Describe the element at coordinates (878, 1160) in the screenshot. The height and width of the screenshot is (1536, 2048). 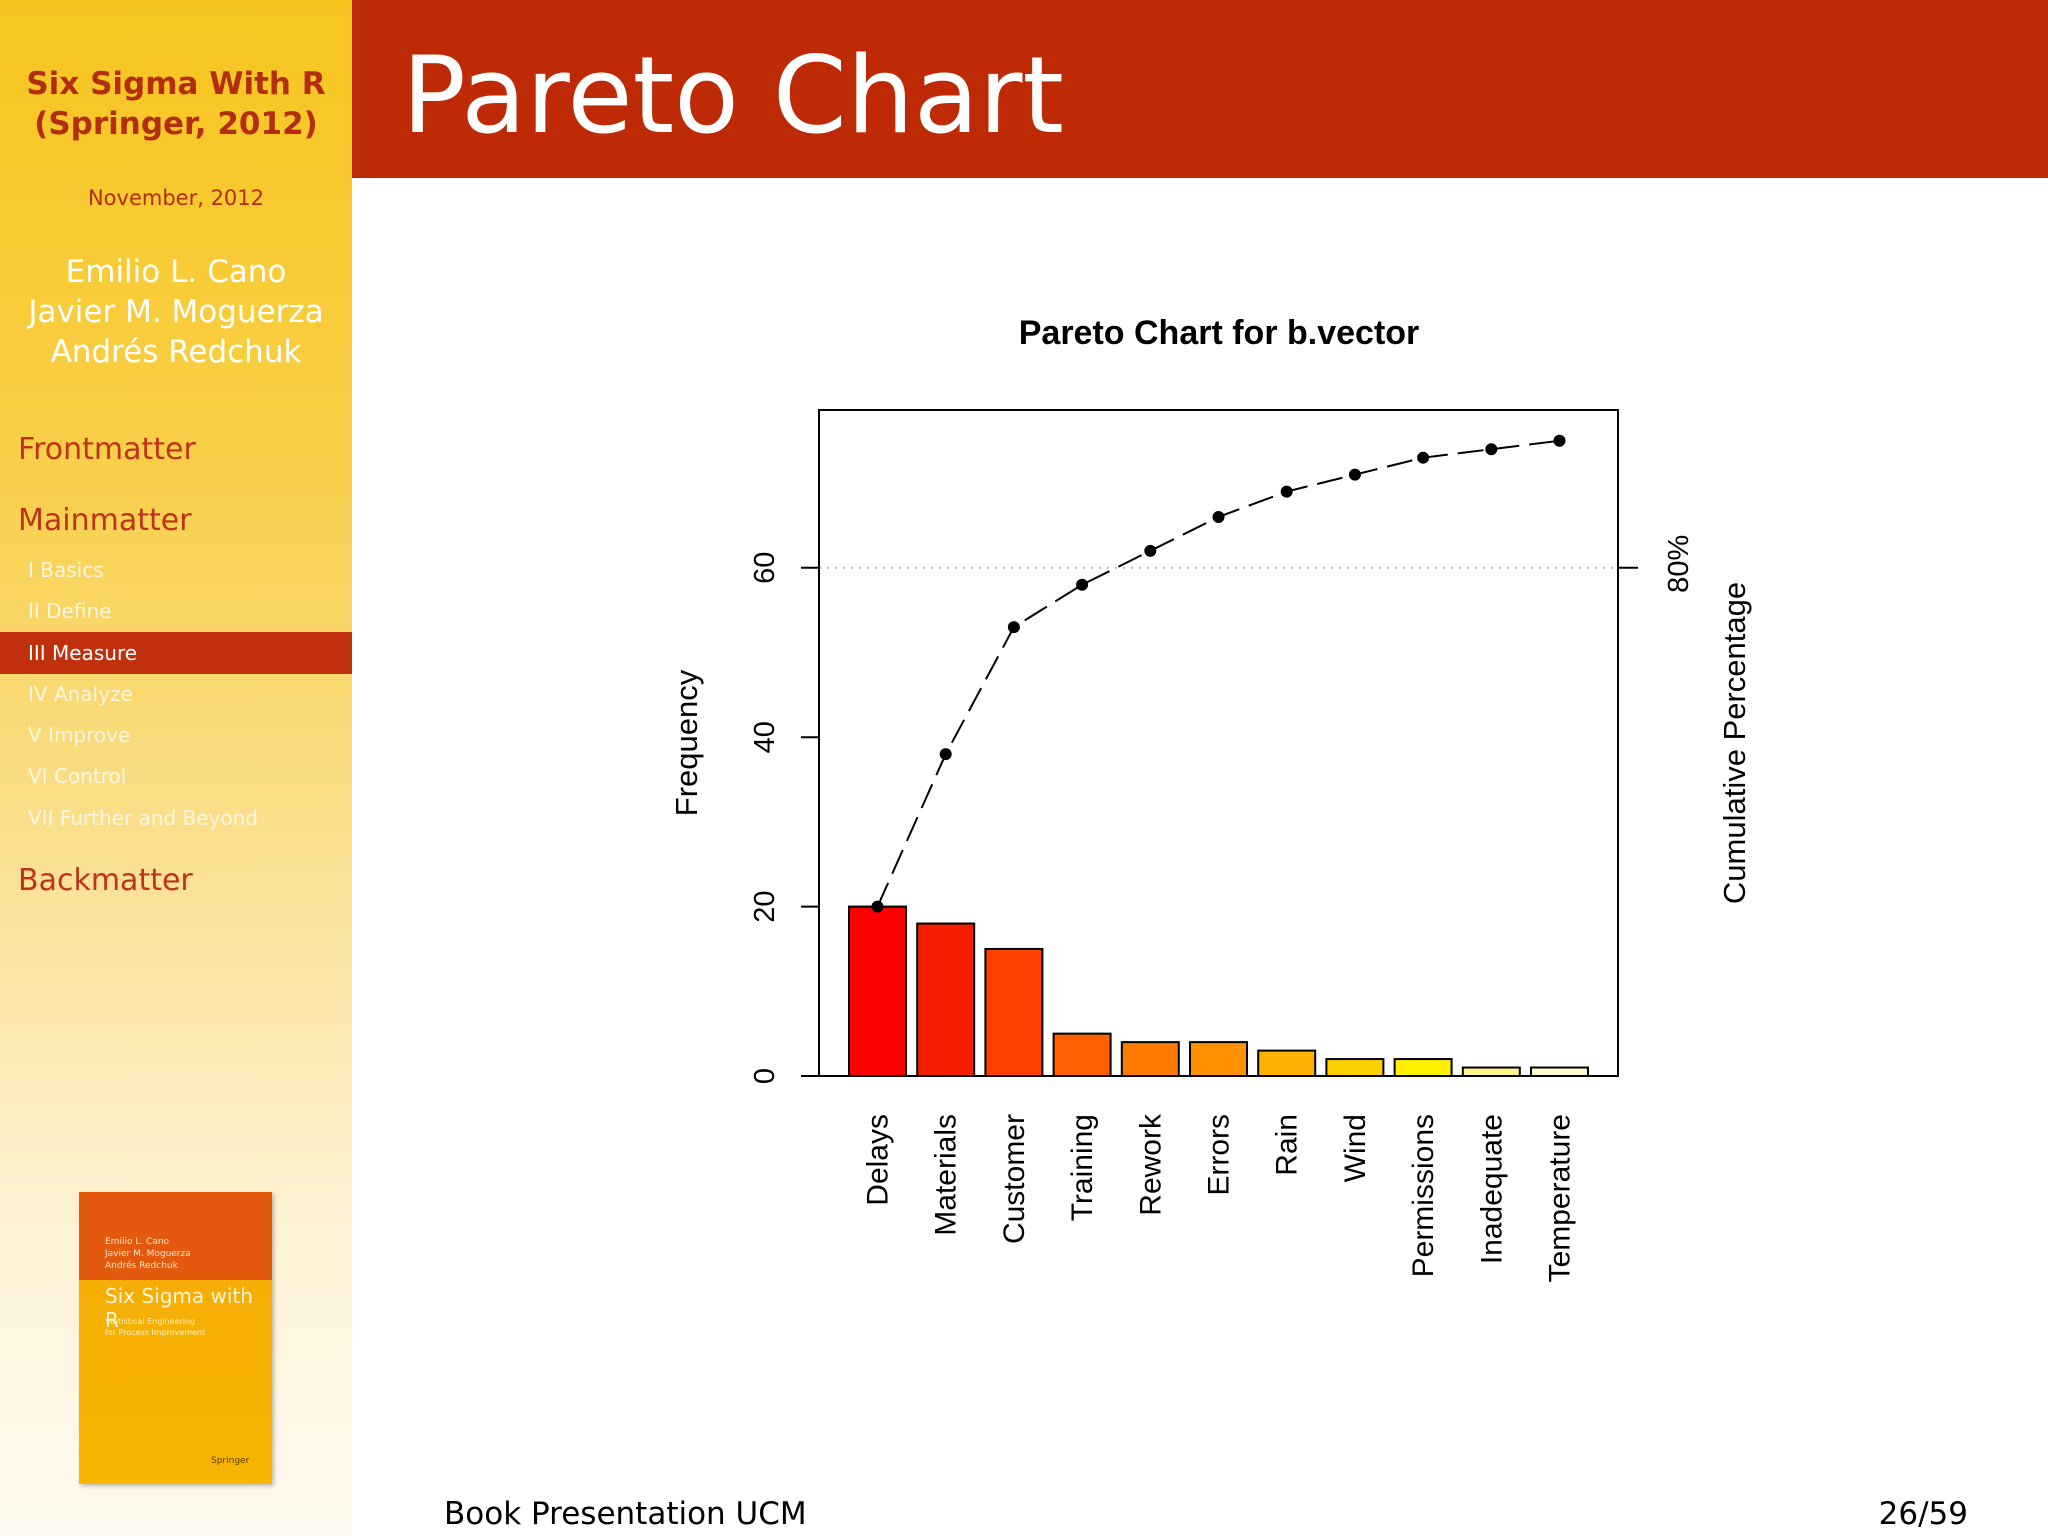
I see `x-tick-label-delays: Delays` at that location.